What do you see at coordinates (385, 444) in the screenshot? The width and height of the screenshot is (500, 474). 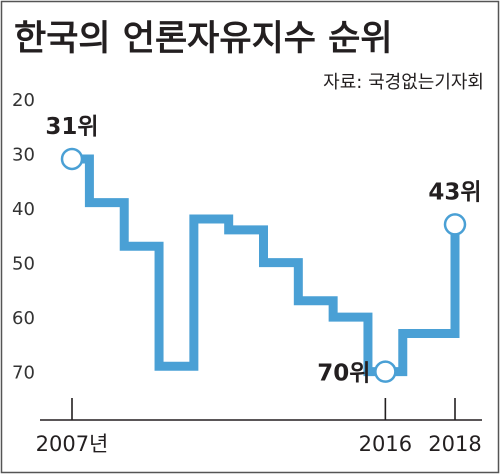 I see `x-tick-label: 2016` at bounding box center [385, 444].